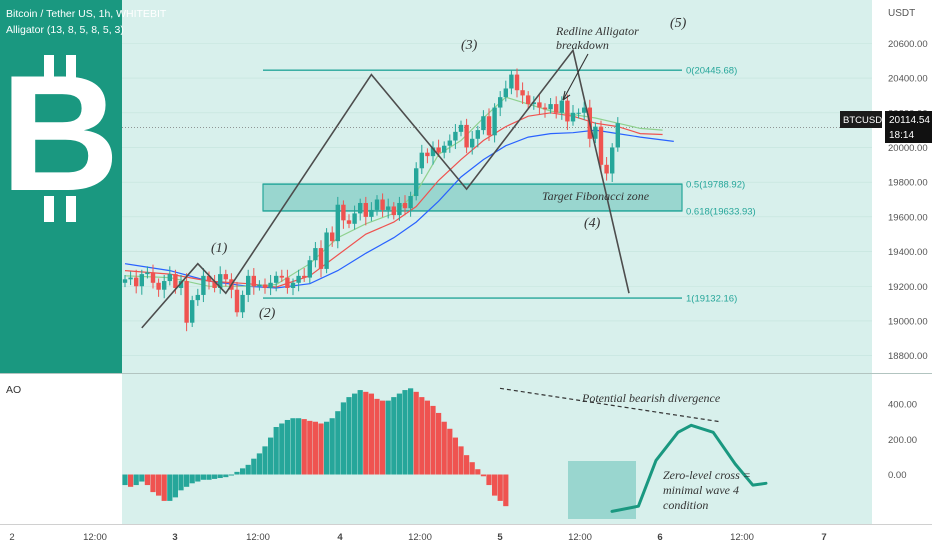  What do you see at coordinates (908, 321) in the screenshot?
I see `price-tick-label: 19000.00` at bounding box center [908, 321].